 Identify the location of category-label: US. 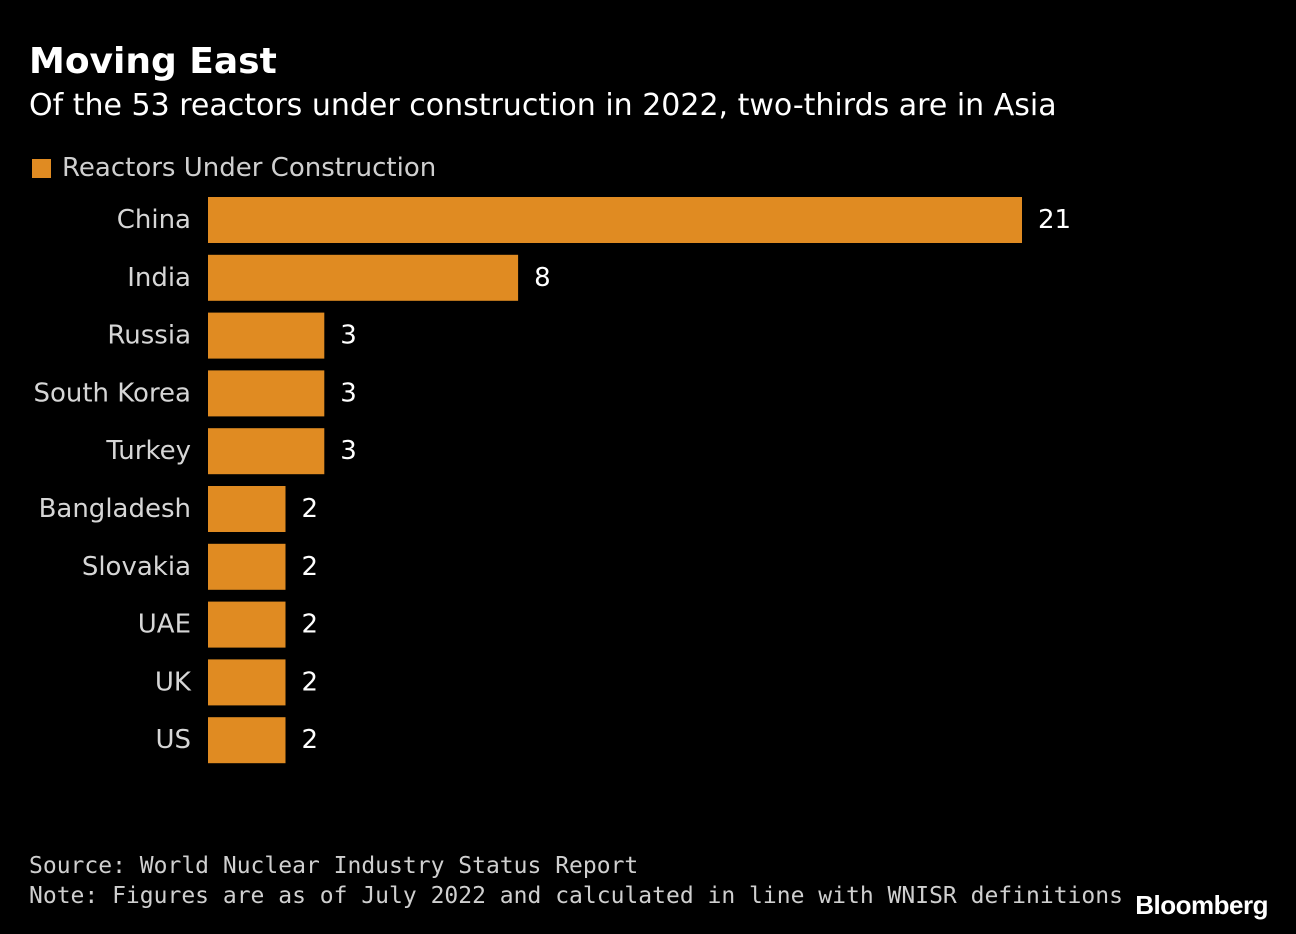
(173, 740).